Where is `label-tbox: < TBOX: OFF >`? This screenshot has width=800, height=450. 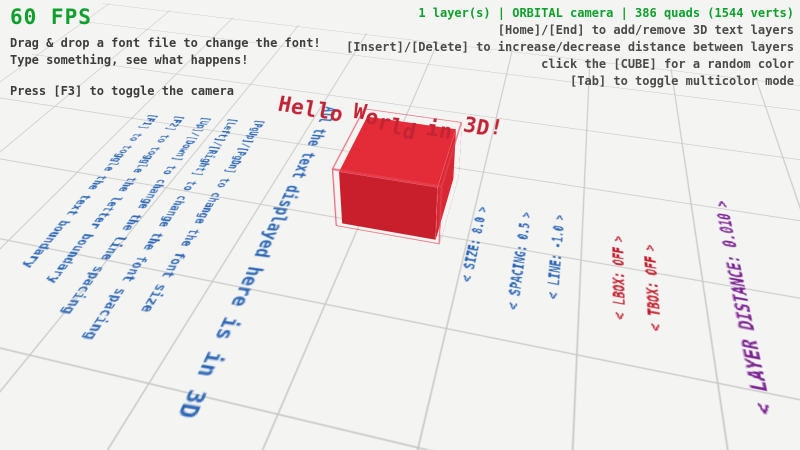 label-tbox: < TBOX: OFF > is located at coordinates (654, 288).